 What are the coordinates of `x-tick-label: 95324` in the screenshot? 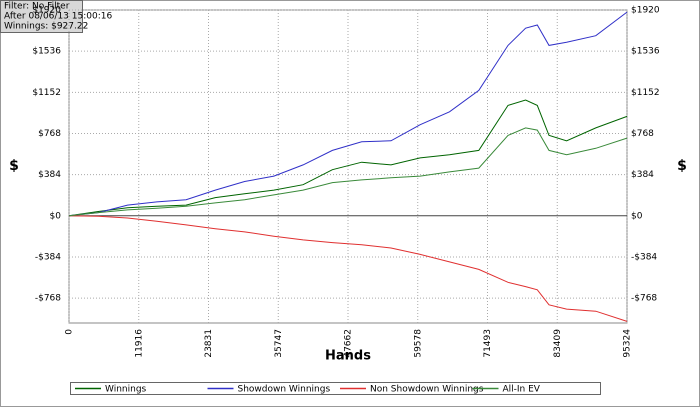 It's located at (628, 343).